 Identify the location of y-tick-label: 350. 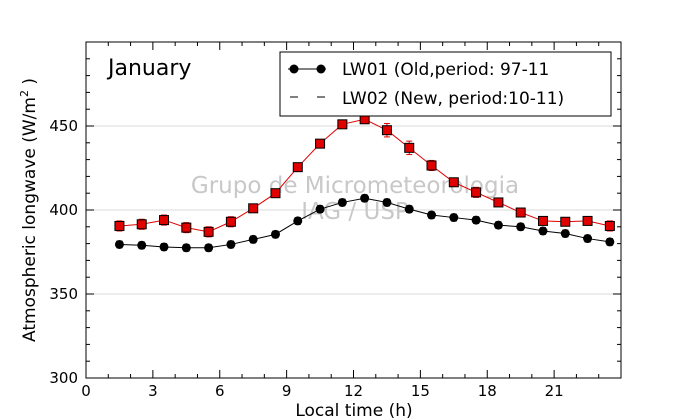
(63, 294).